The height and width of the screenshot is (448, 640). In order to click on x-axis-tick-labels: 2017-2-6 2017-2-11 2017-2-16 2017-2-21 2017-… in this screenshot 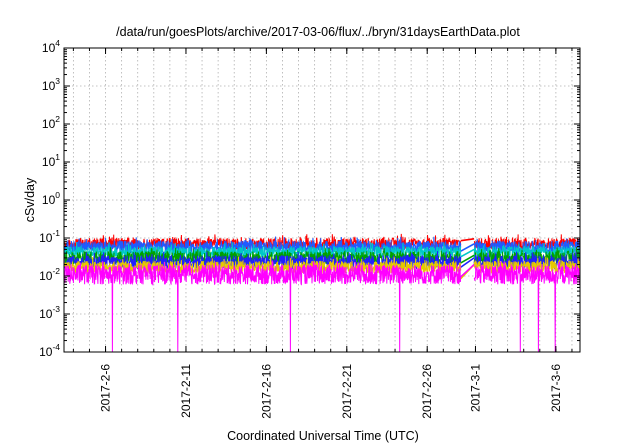, I will do `click(331, 391)`.